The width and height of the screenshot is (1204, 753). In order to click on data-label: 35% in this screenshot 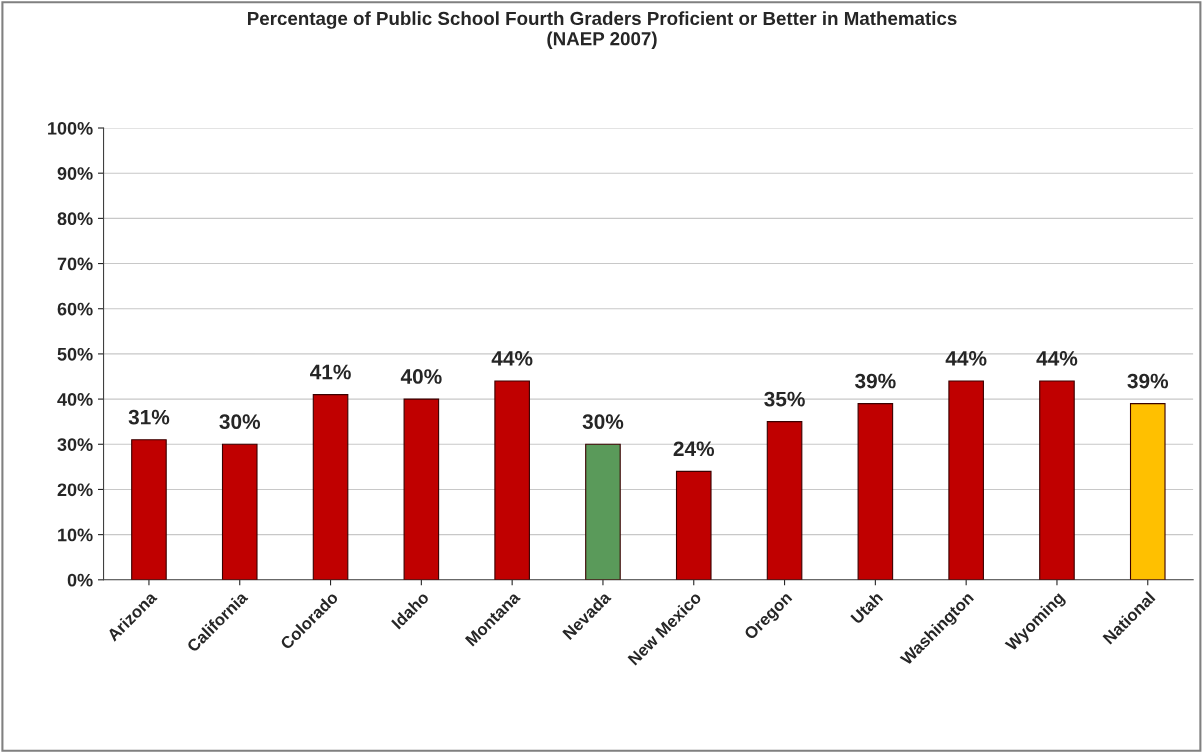, I will do `click(784, 399)`.